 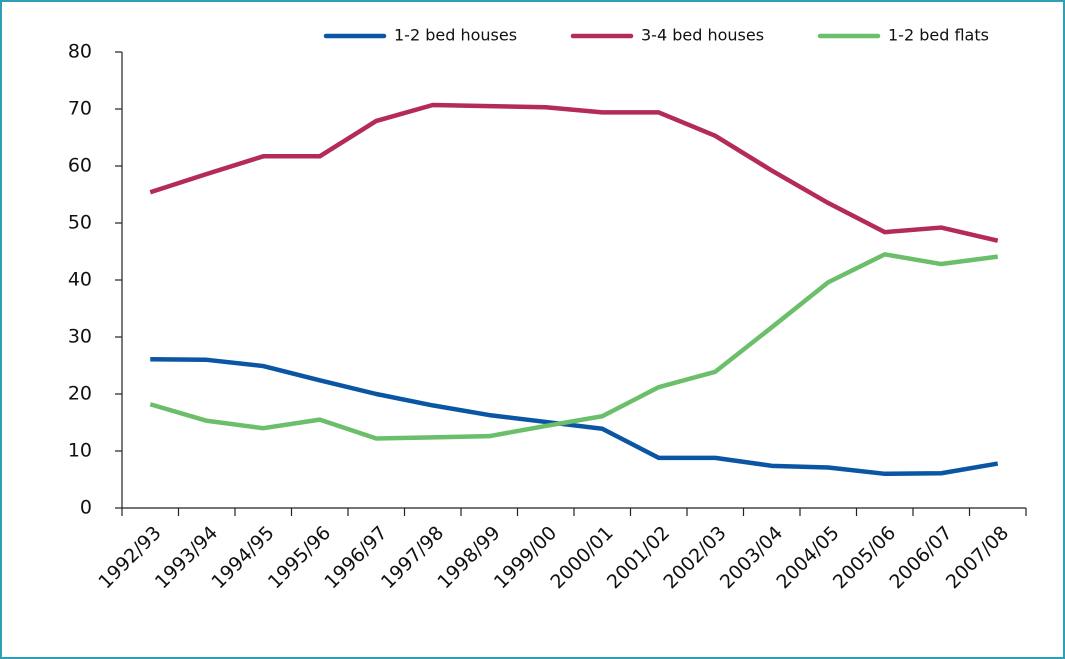 I want to click on y-tick-label: 80, so click(x=80, y=52).